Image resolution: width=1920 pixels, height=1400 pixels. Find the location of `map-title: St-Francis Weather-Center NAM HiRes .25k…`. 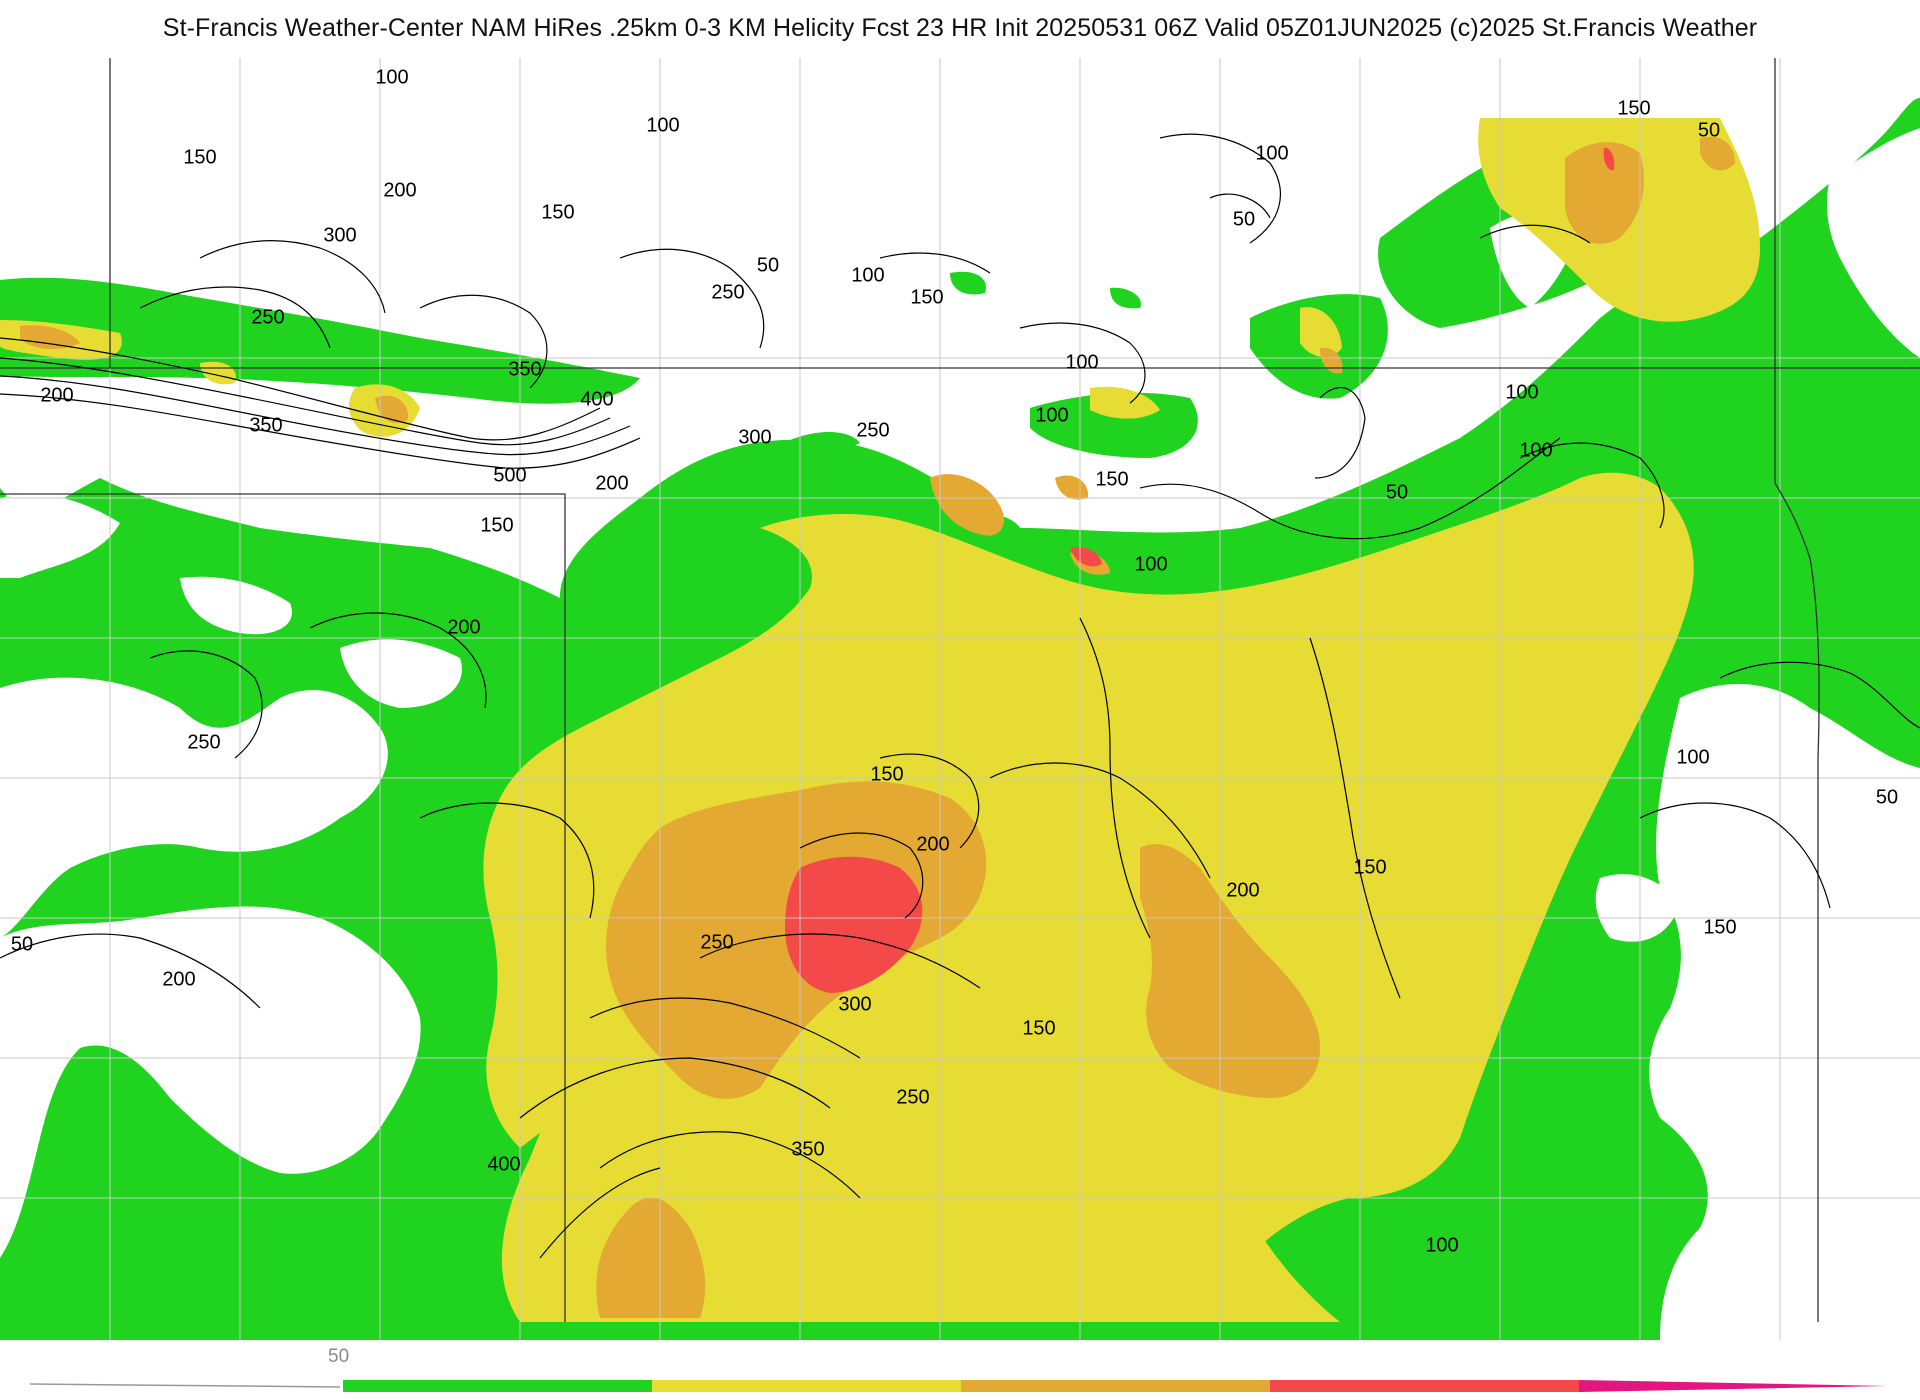

map-title: St-Francis Weather-Center NAM HiRes .25k… is located at coordinates (960, 28).